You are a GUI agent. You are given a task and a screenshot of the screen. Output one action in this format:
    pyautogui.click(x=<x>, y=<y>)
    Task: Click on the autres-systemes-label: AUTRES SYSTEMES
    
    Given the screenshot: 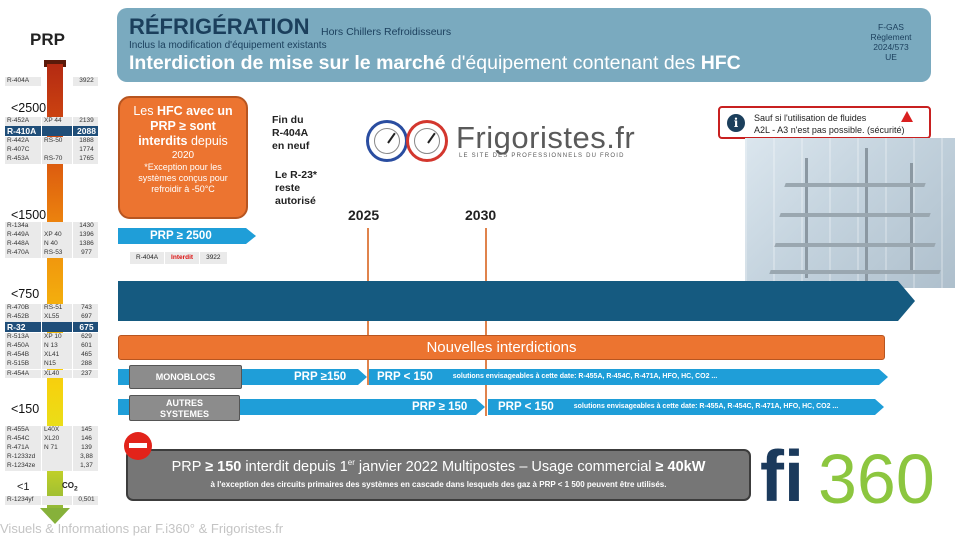 What is the action you would take?
    pyautogui.click(x=184, y=408)
    